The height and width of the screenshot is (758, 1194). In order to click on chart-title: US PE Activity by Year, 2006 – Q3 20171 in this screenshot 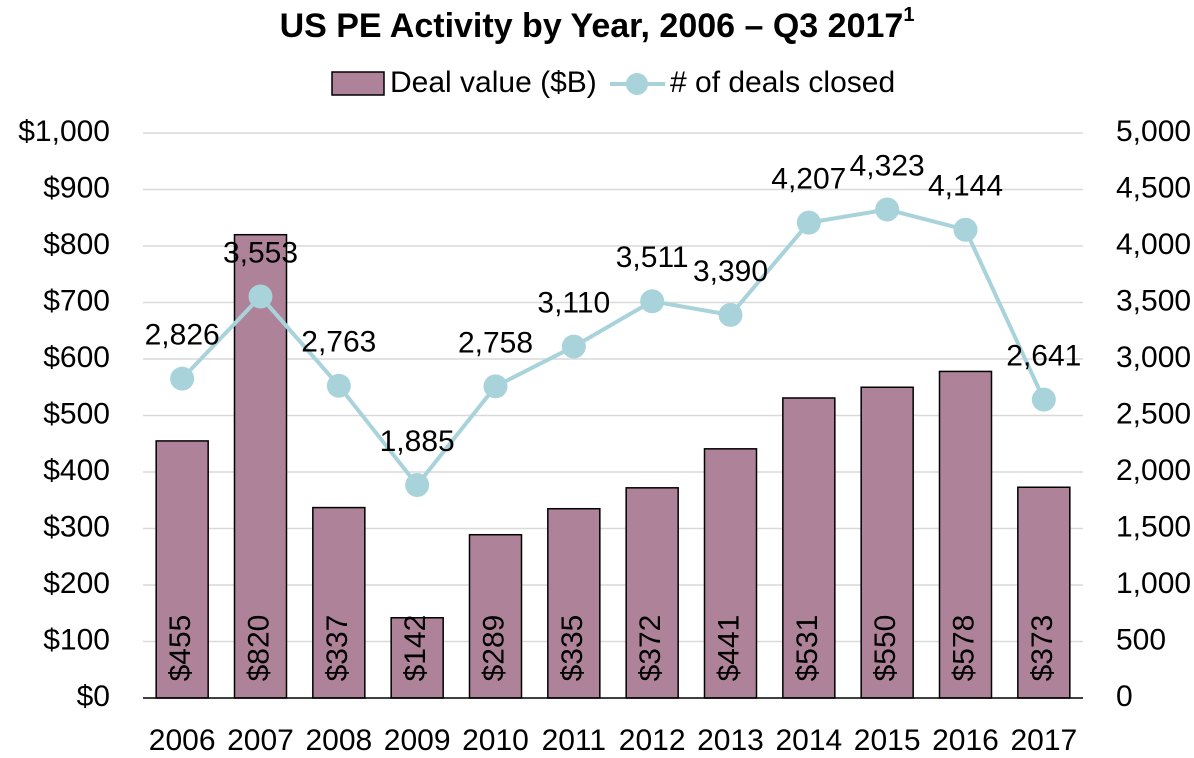, I will do `click(597, 24)`.